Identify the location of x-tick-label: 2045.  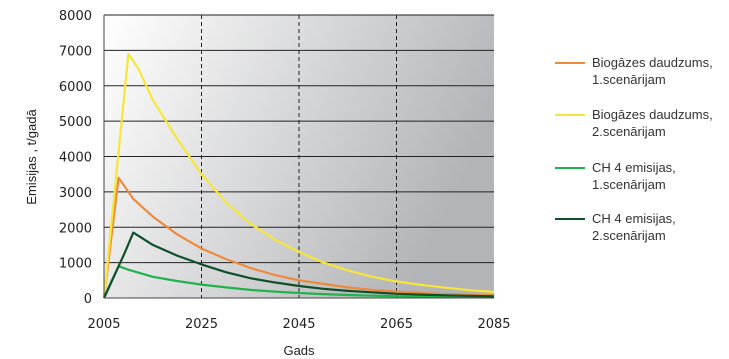
(298, 324).